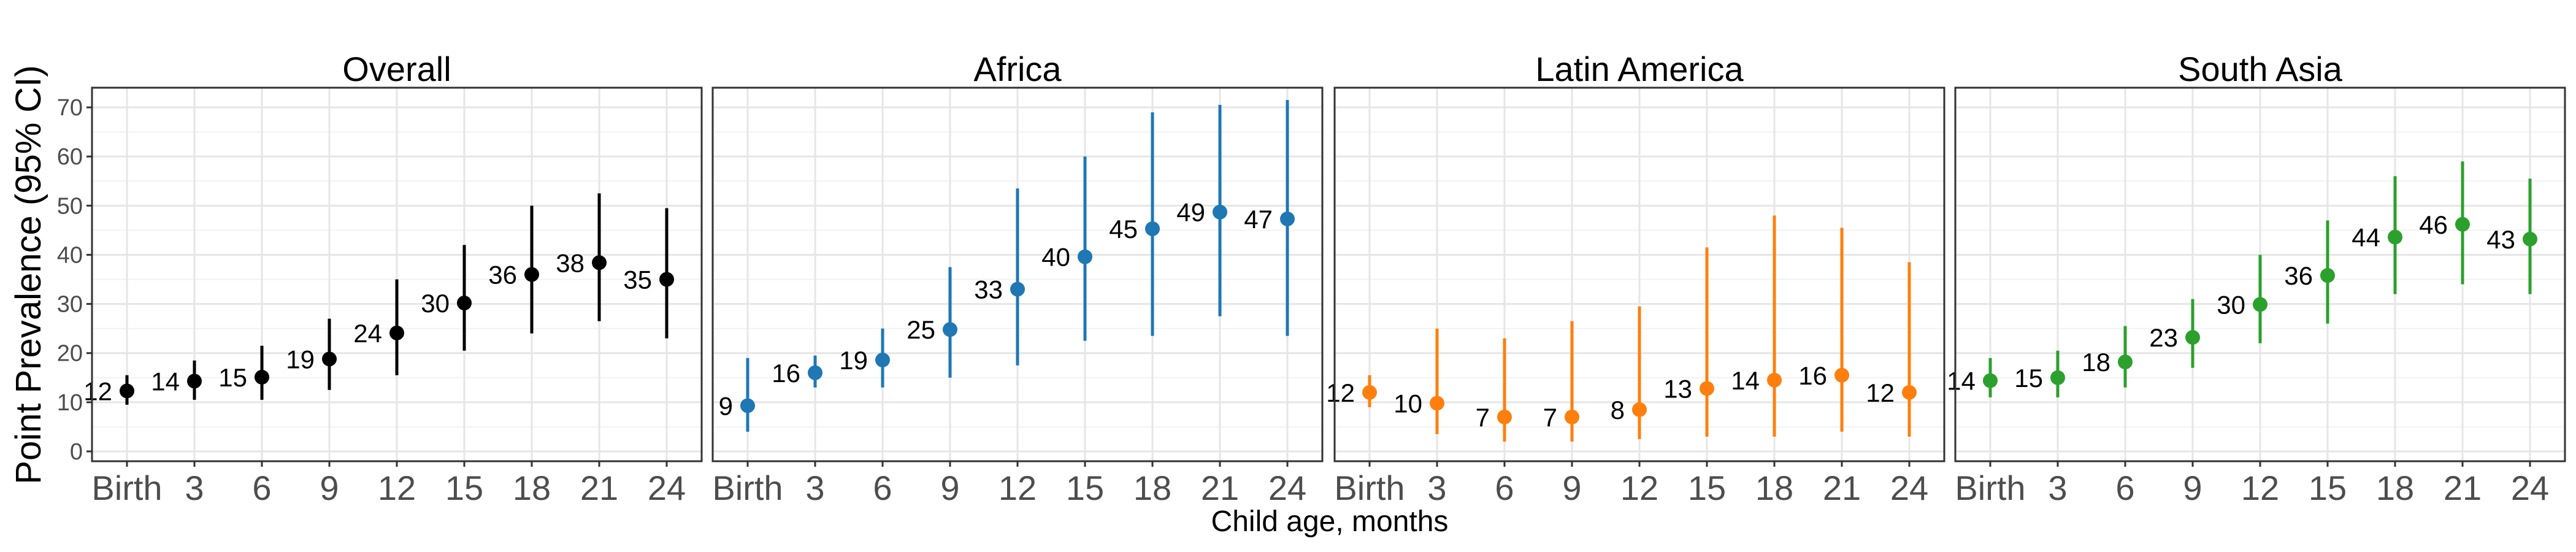 The height and width of the screenshot is (552, 2576). Describe the element at coordinates (1123, 229) in the screenshot. I see `data-label: 45` at that location.